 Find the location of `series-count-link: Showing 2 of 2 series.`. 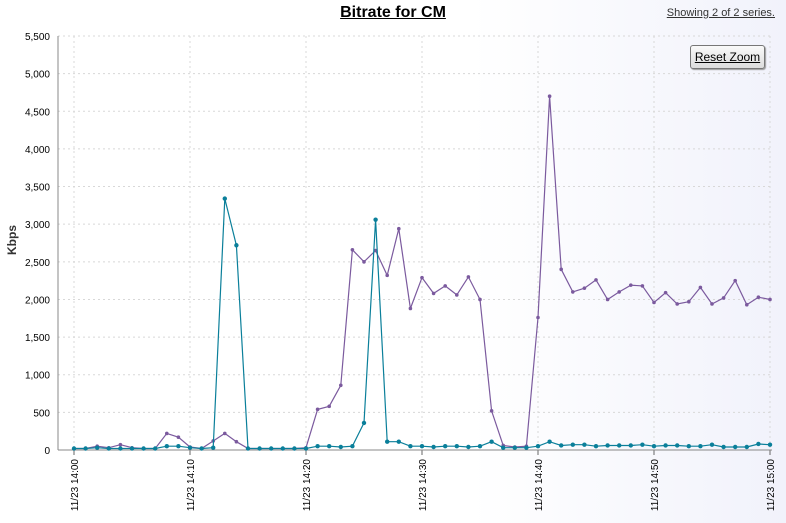

series-count-link: Showing 2 of 2 series. is located at coordinates (720, 13).